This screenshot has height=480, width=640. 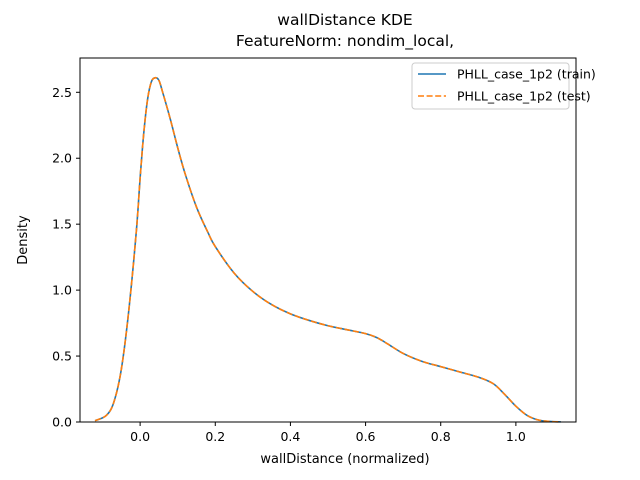 I want to click on legend-label-test: PHLL_case_1p2 (test), so click(x=524, y=96).